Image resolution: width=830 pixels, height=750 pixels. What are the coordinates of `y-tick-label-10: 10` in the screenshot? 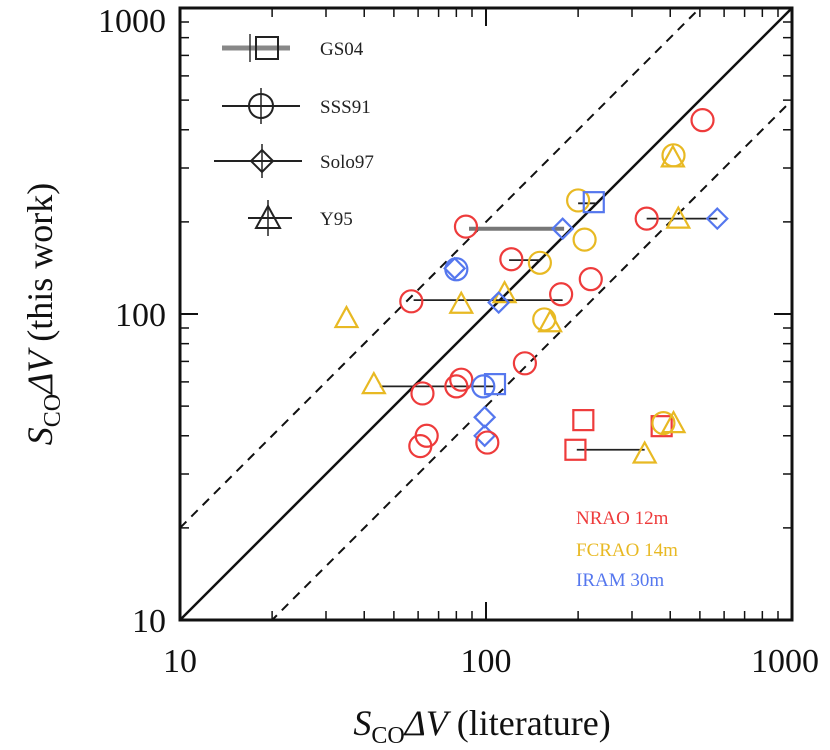 It's located at (149, 621).